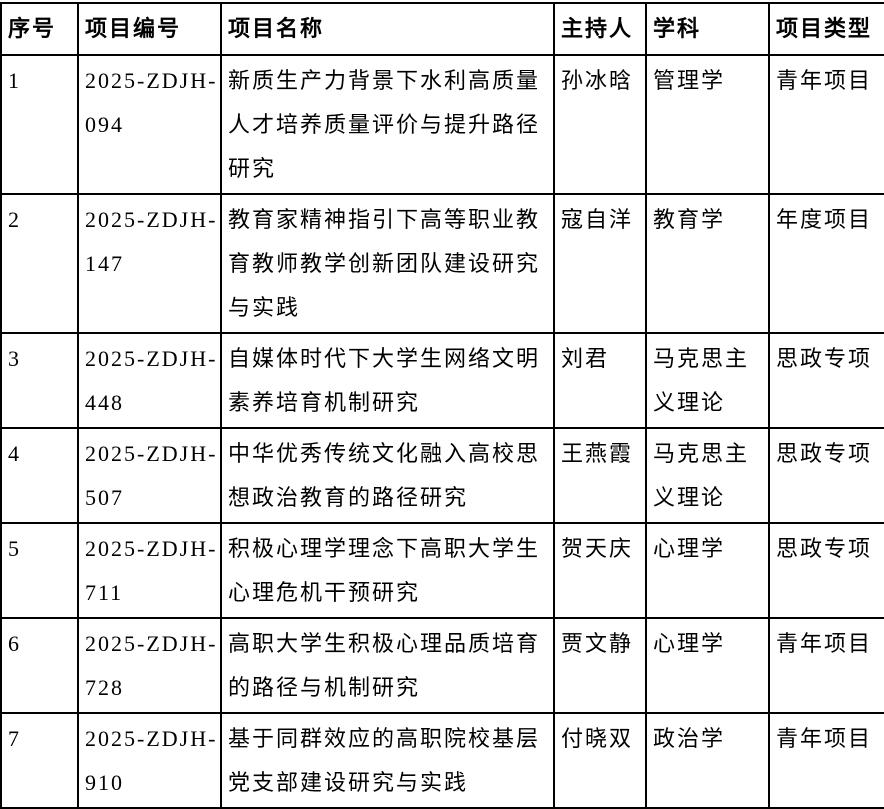 Image resolution: width=884 pixels, height=809 pixels. Describe the element at coordinates (104, 263) in the screenshot. I see `code-line: 147` at that location.